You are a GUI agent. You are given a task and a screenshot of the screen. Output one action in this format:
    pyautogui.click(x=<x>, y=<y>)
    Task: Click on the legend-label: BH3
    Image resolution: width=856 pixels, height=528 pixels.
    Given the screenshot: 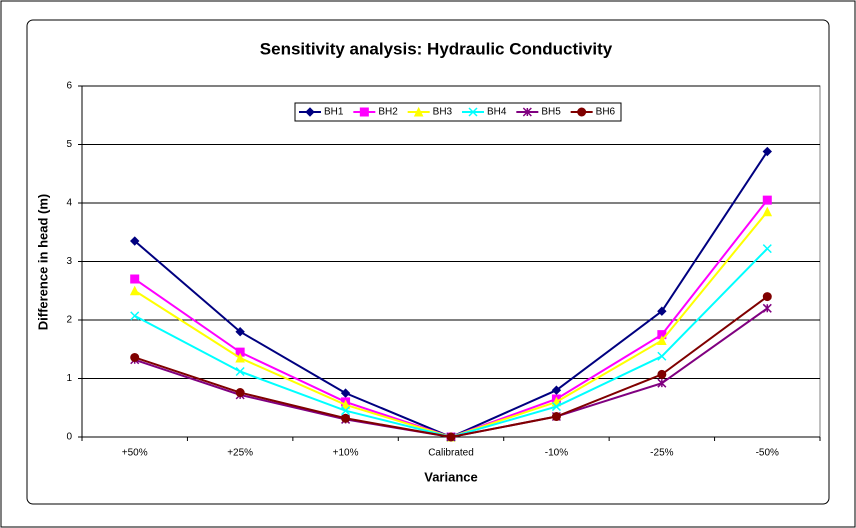 What is the action you would take?
    pyautogui.click(x=443, y=112)
    